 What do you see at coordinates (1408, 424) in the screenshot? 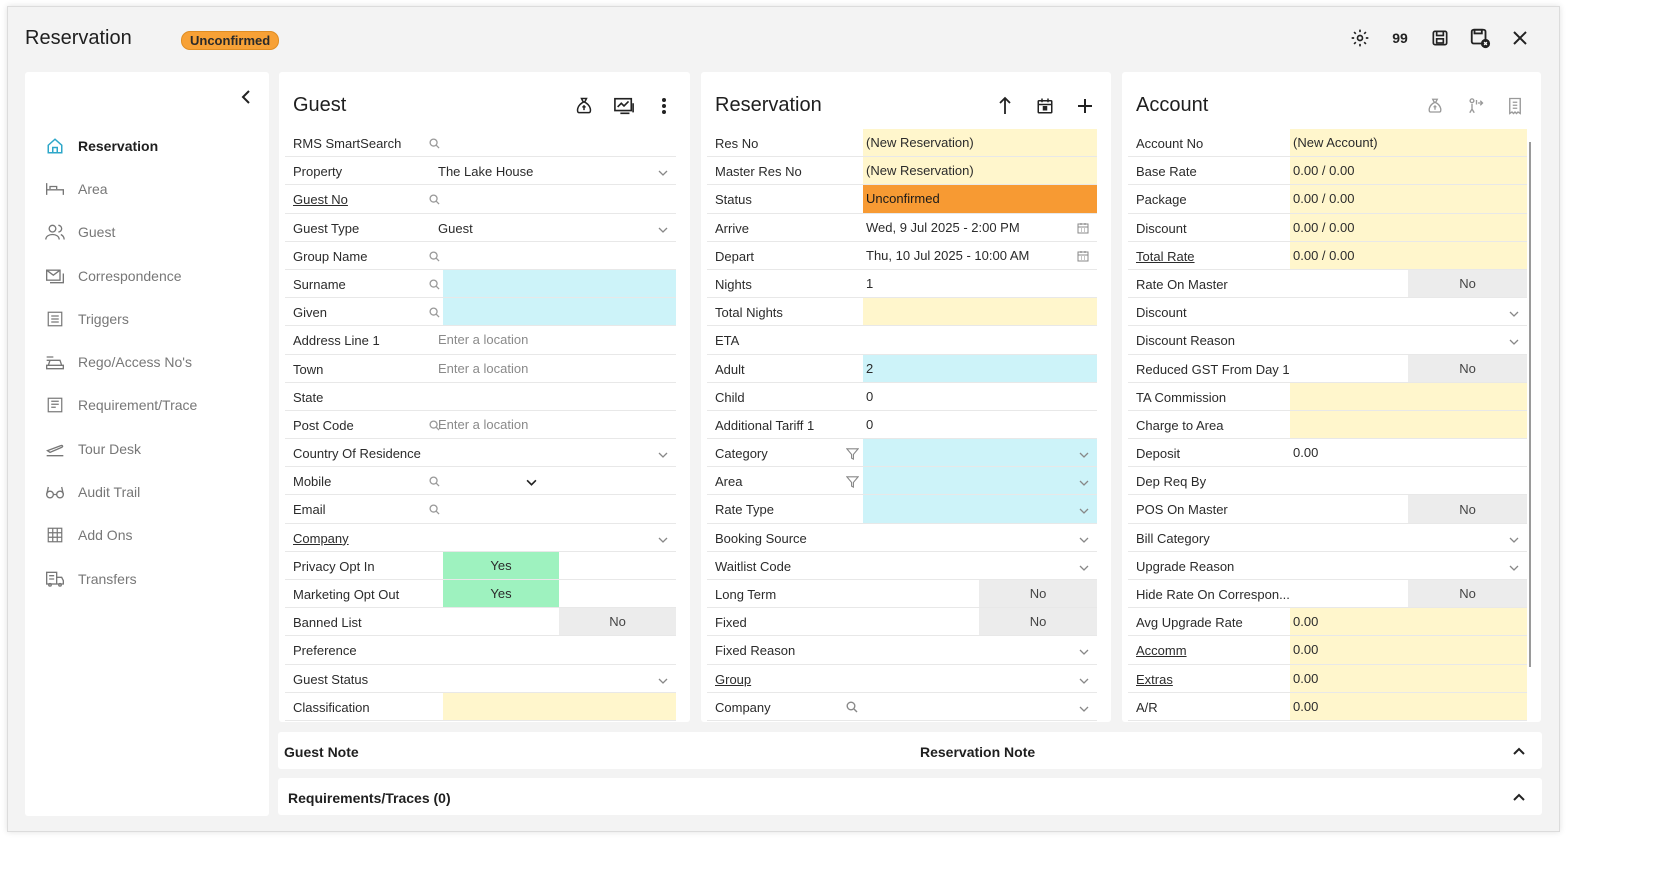
I see `charge-to-area-input` at bounding box center [1408, 424].